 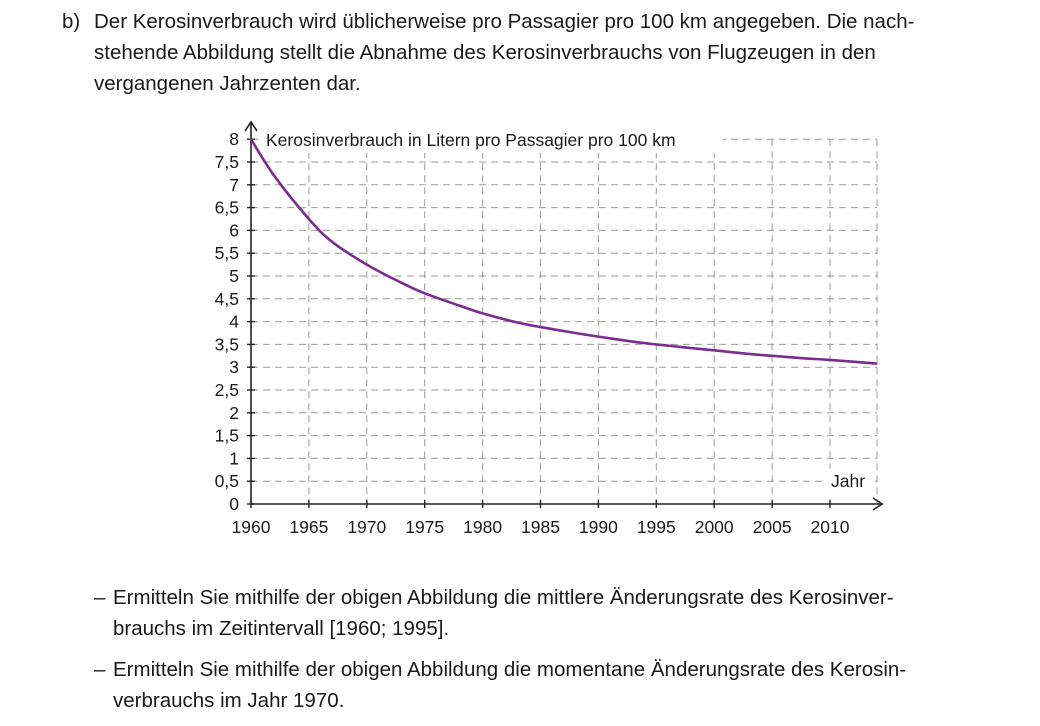 I want to click on task-b-line: vergangenen Jahrzenten dar., so click(x=227, y=83).